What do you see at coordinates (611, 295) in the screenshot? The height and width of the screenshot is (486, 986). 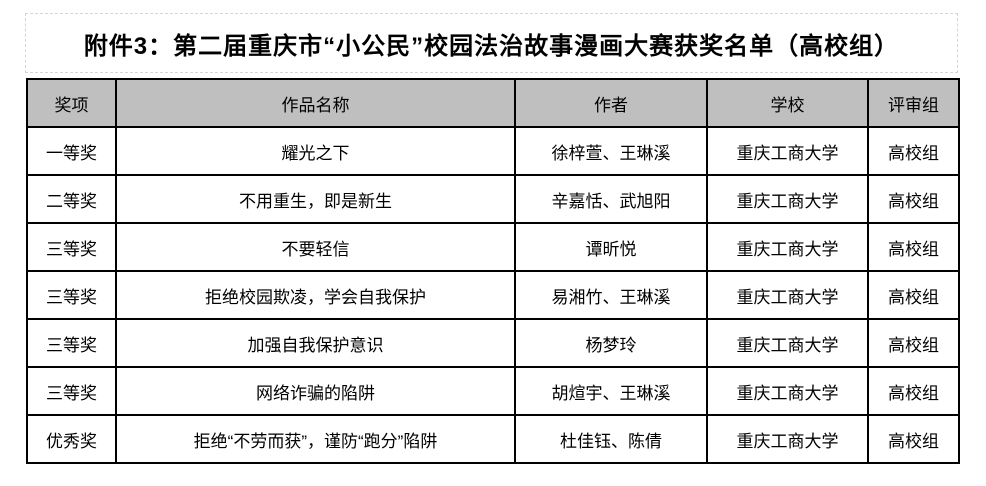 I see `cell-author: 易湘竹、王琳溪` at bounding box center [611, 295].